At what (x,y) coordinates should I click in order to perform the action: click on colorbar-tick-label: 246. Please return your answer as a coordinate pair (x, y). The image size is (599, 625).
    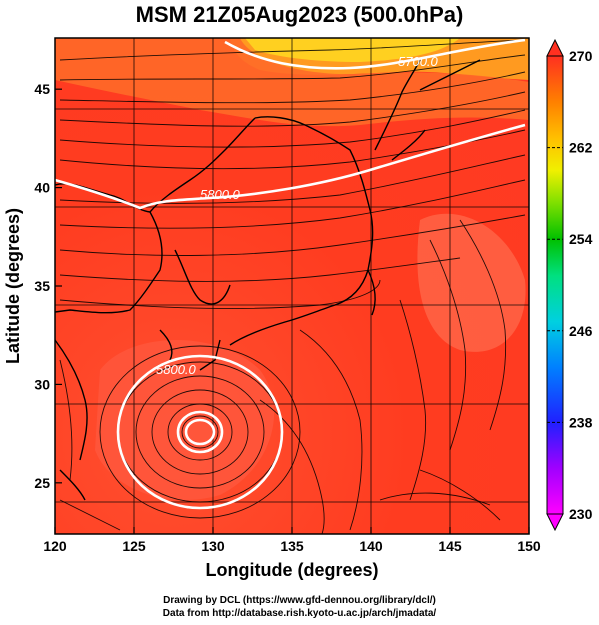
    Looking at the image, I should click on (581, 331).